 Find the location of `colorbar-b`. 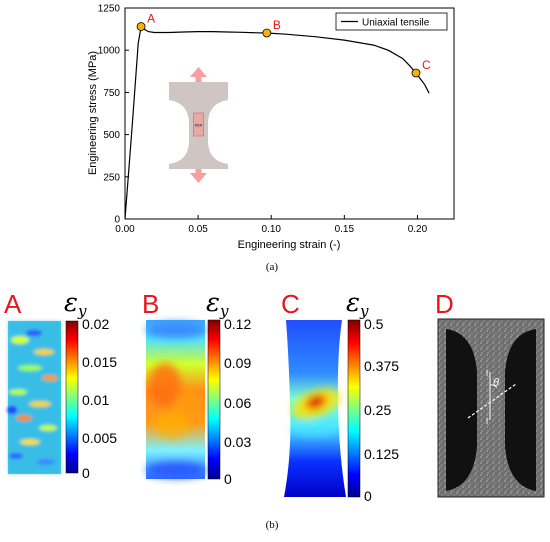

colorbar-b is located at coordinates (214, 399).